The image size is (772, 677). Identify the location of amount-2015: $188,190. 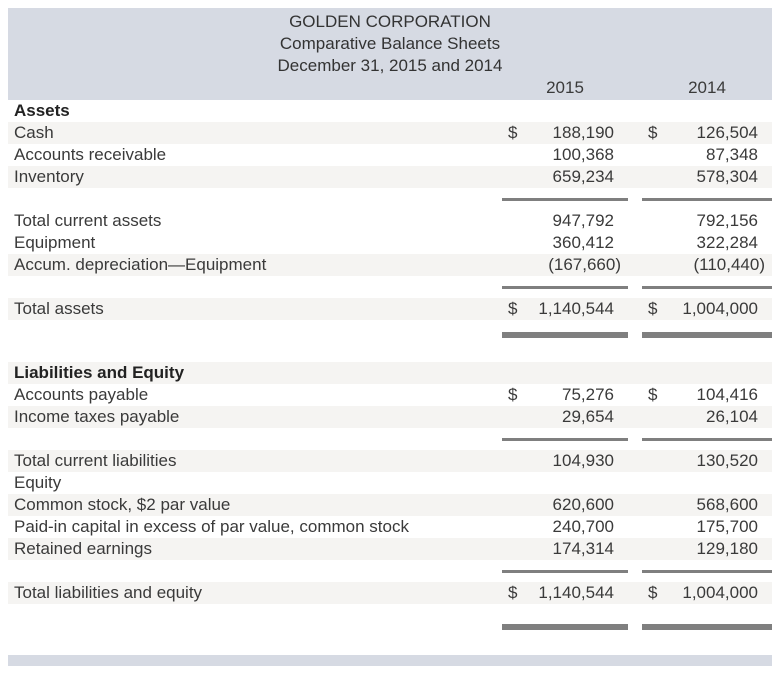
(565, 133).